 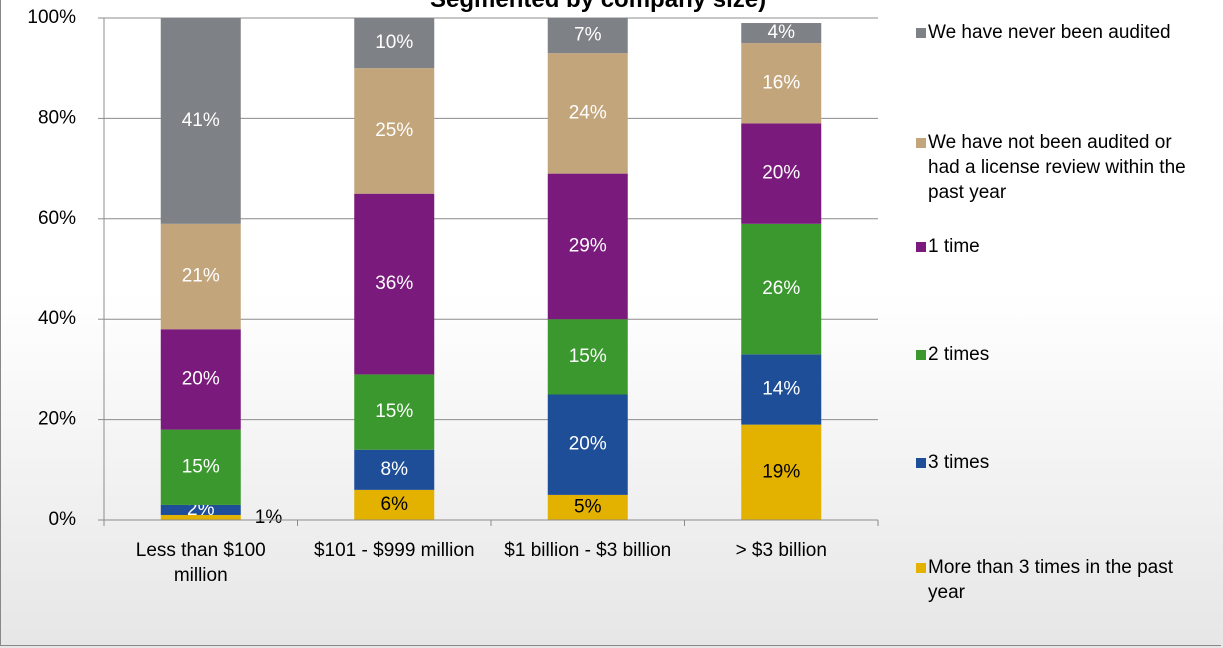 I want to click on x-tick-label: Less than $100 million, so click(x=200, y=563).